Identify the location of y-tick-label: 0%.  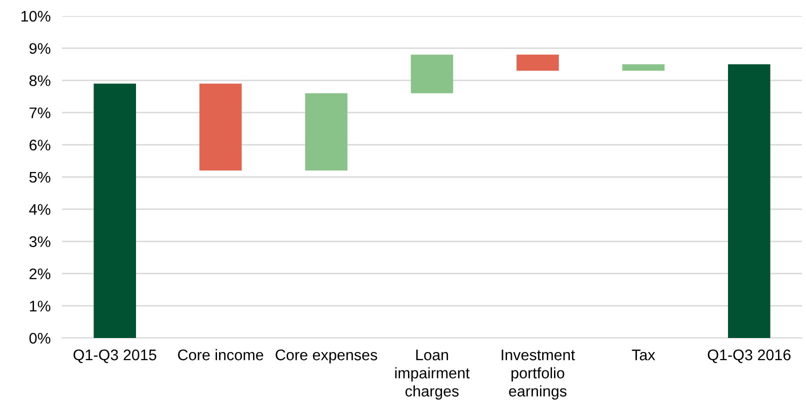
(39, 338).